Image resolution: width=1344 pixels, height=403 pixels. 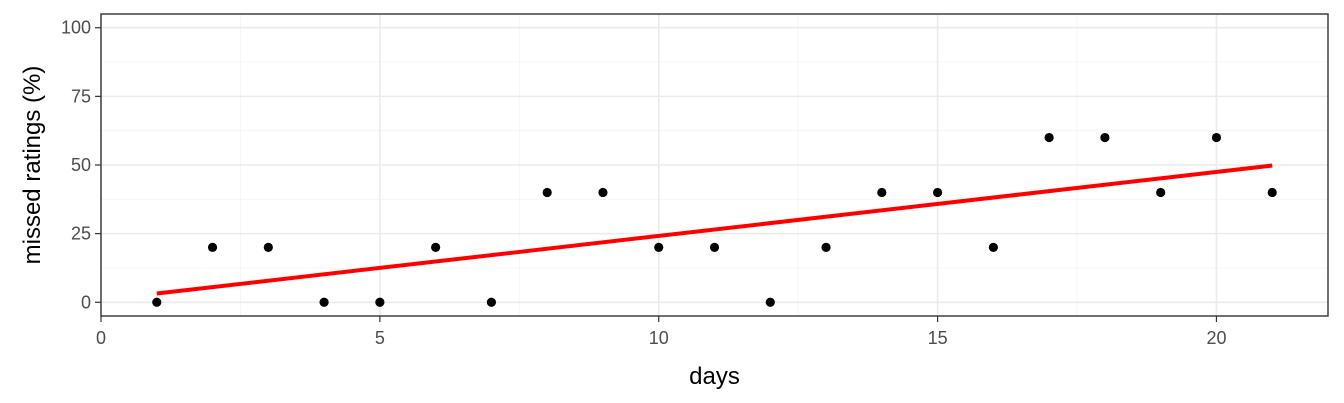 I want to click on y-axis-ticks: 0 25 50 75 100, so click(x=81, y=165).